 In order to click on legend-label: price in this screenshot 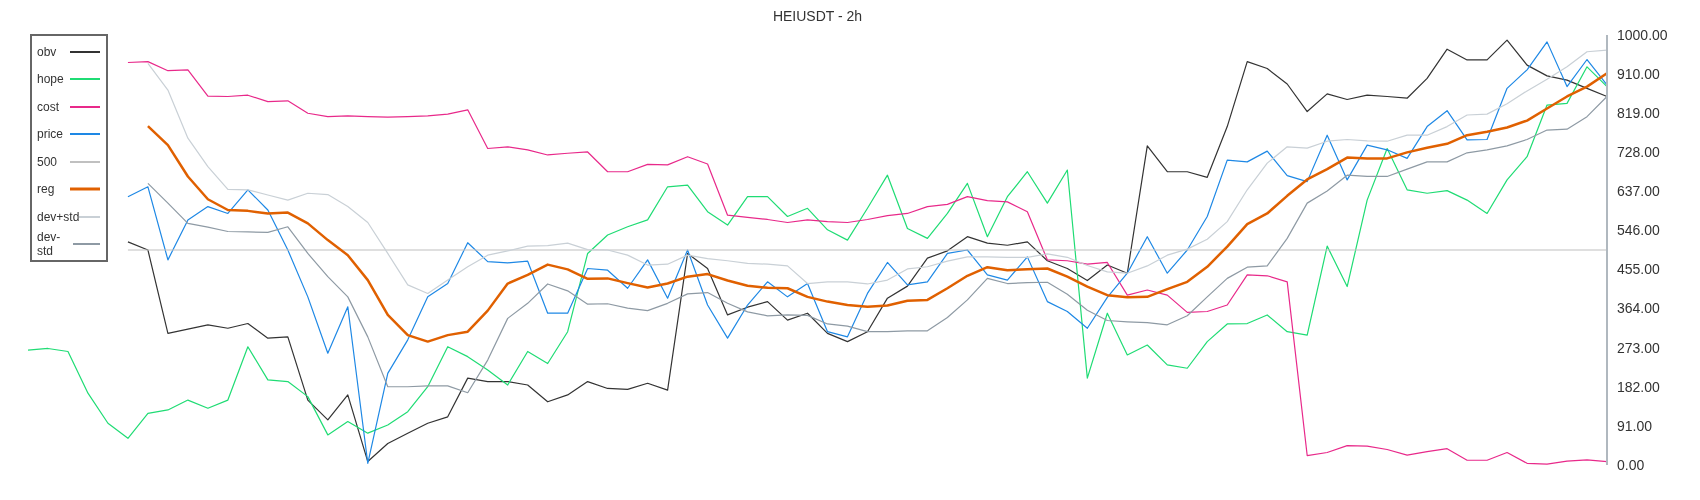, I will do `click(50, 134)`.